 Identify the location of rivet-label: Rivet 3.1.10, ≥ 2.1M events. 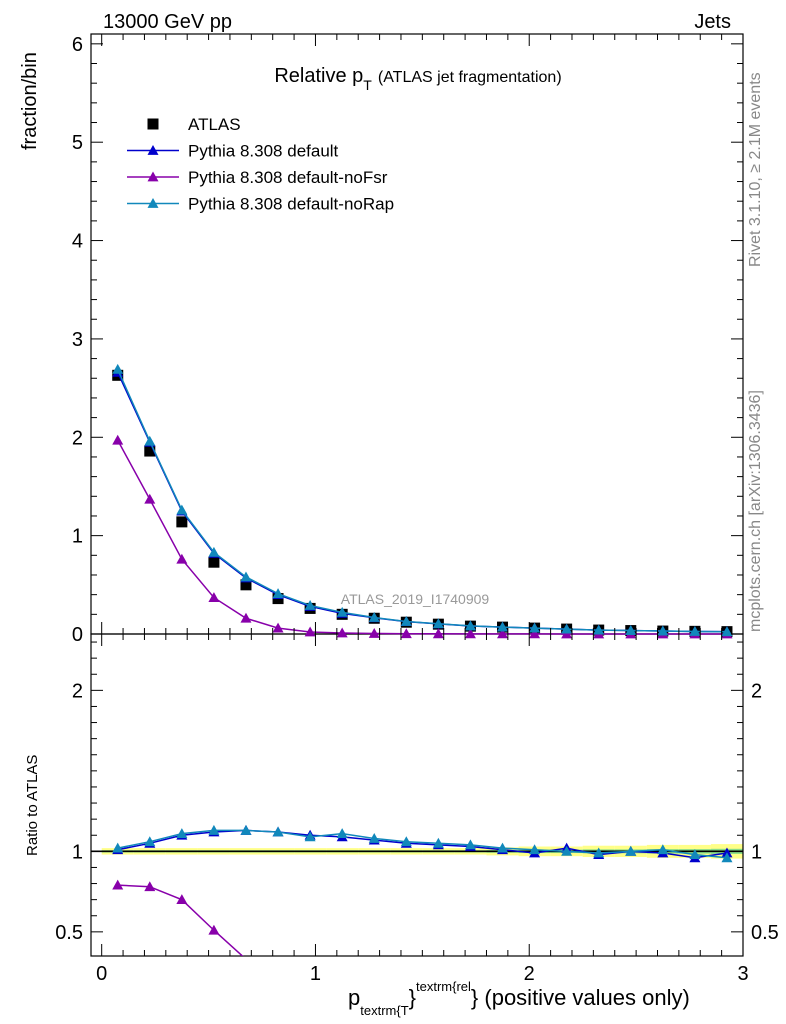
(755, 169).